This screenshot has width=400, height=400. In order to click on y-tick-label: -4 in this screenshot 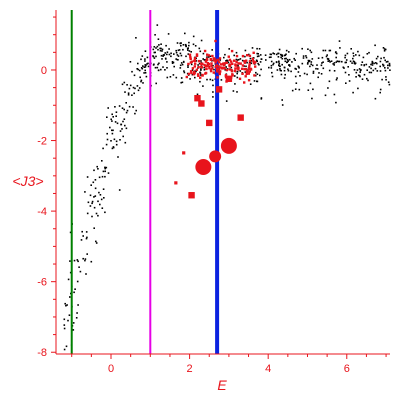, I will do `click(42, 212)`.